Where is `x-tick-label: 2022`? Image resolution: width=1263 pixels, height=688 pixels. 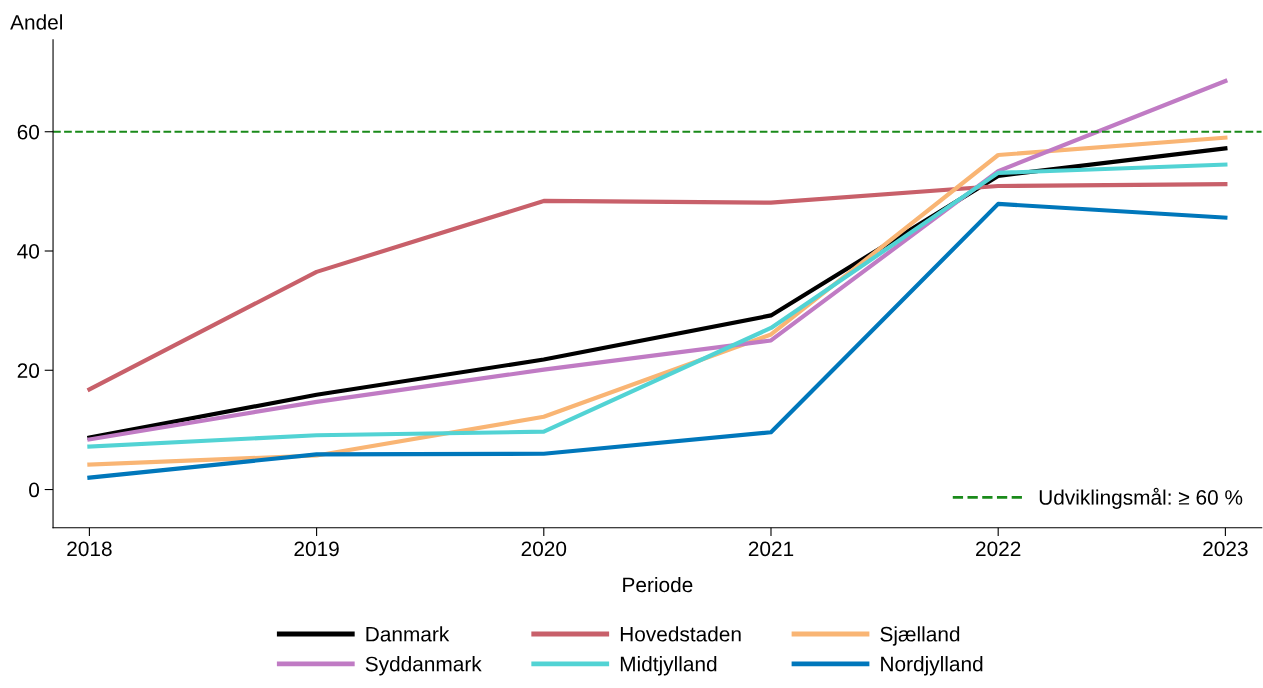 x-tick-label: 2022 is located at coordinates (998, 549).